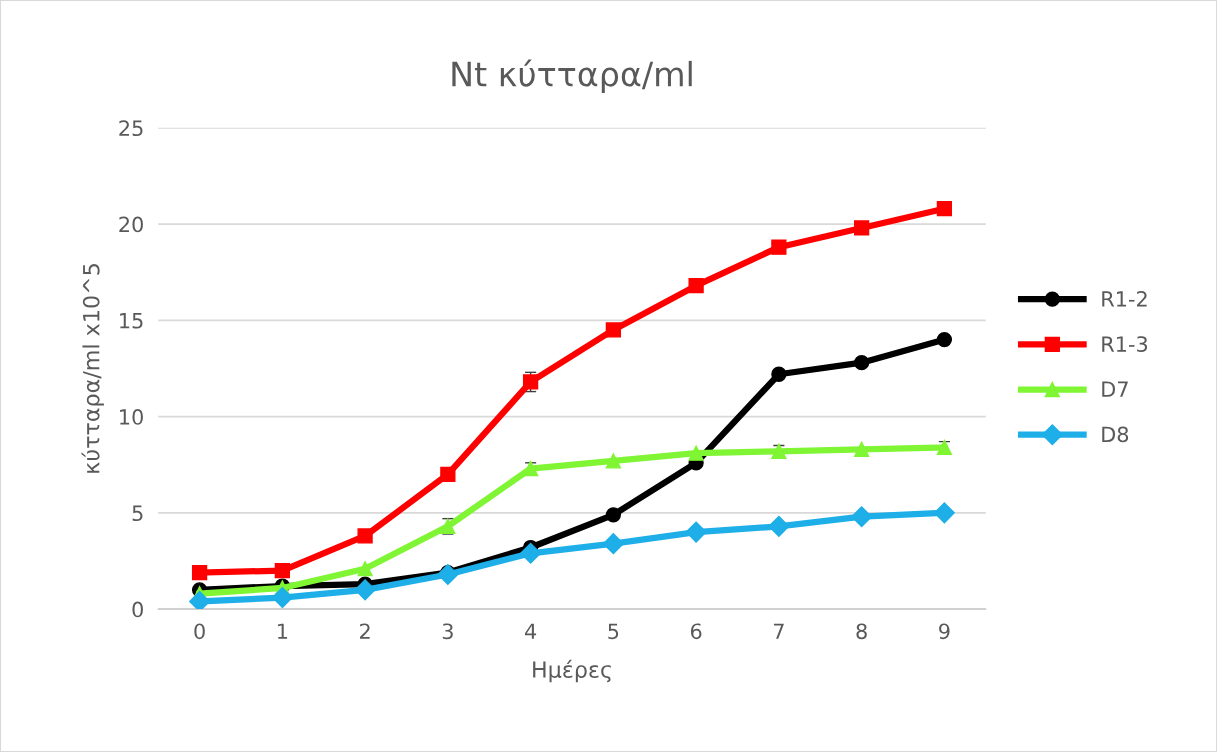 This screenshot has height=752, width=1217. I want to click on y-tick-label: 10, so click(131, 417).